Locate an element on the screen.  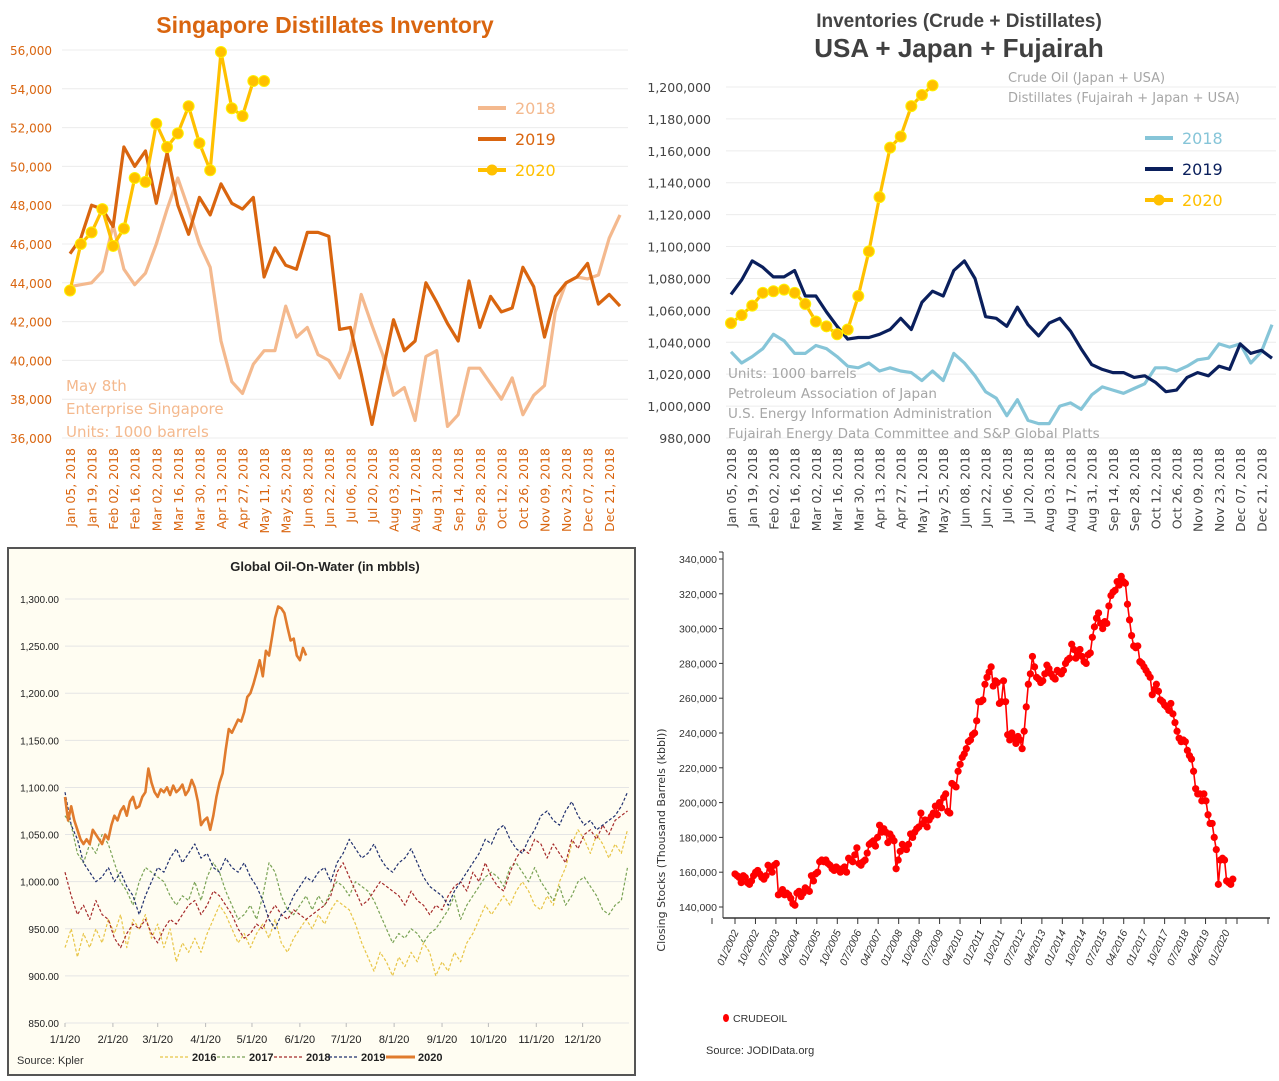
y-tick-label: 1,080,000 is located at coordinates (679, 278).